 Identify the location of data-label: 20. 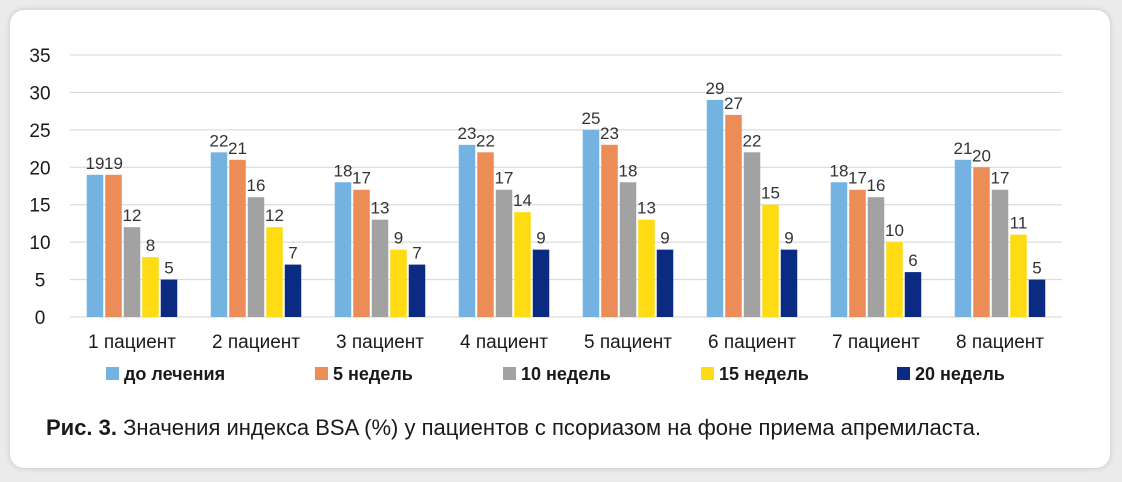
(981, 155).